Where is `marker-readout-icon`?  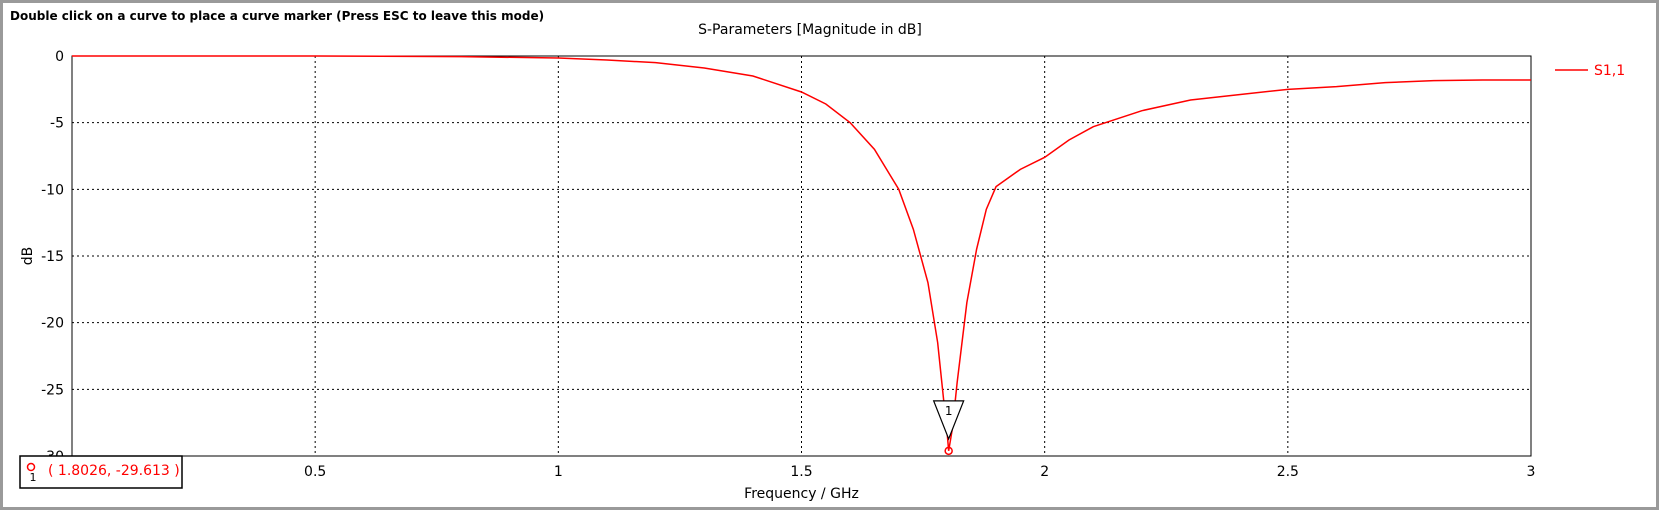
marker-readout-icon is located at coordinates (31, 467).